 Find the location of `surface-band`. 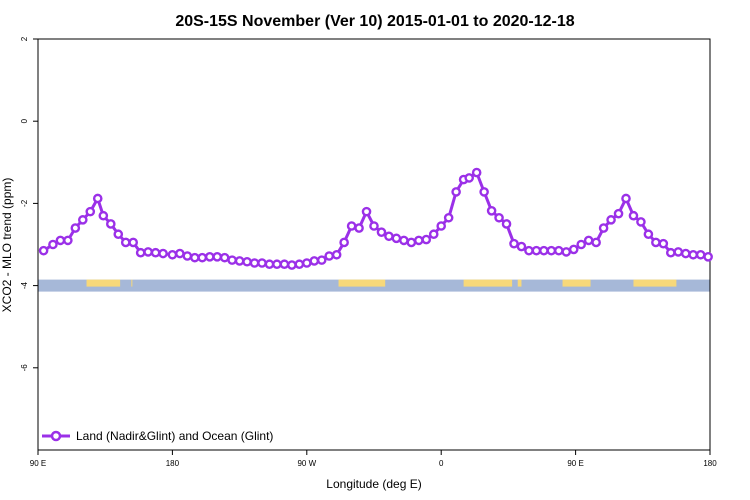

surface-band is located at coordinates (374, 285).